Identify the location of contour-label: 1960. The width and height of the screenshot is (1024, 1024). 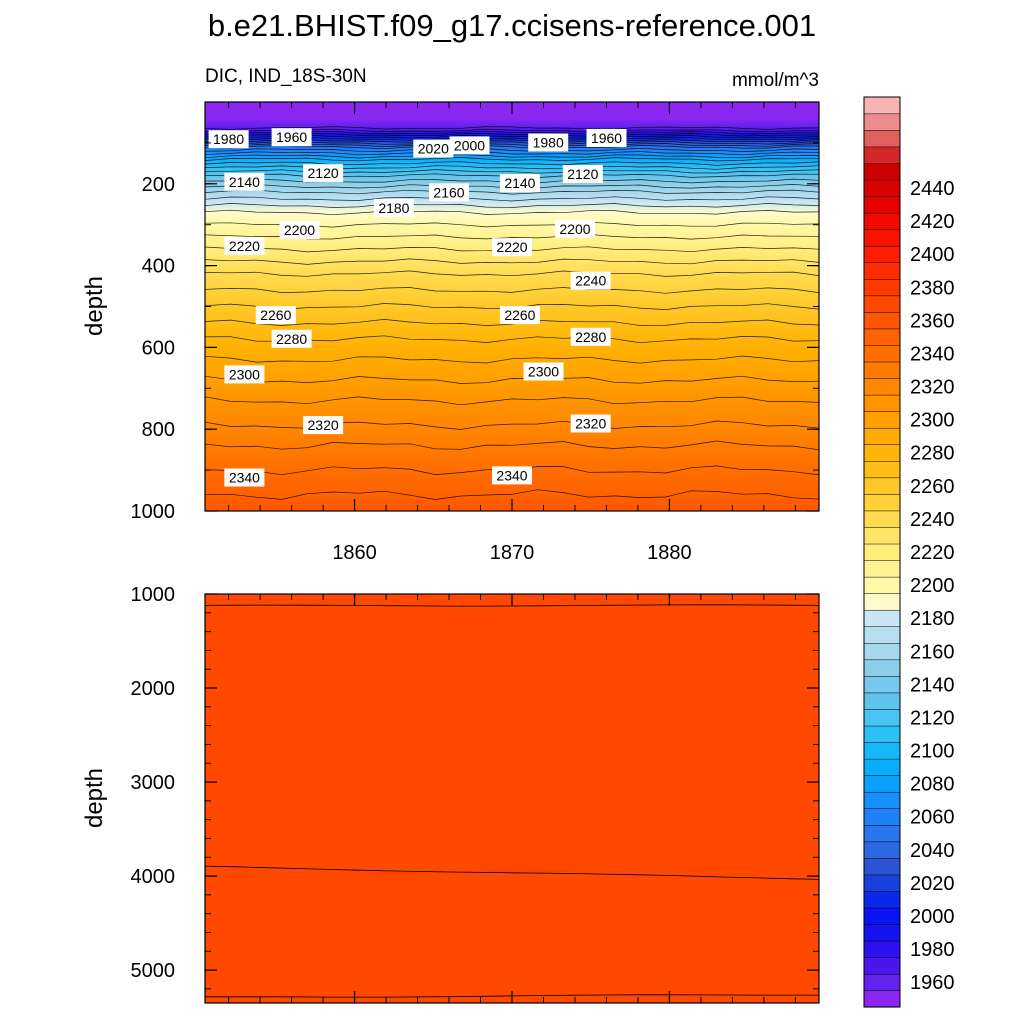
(606, 138).